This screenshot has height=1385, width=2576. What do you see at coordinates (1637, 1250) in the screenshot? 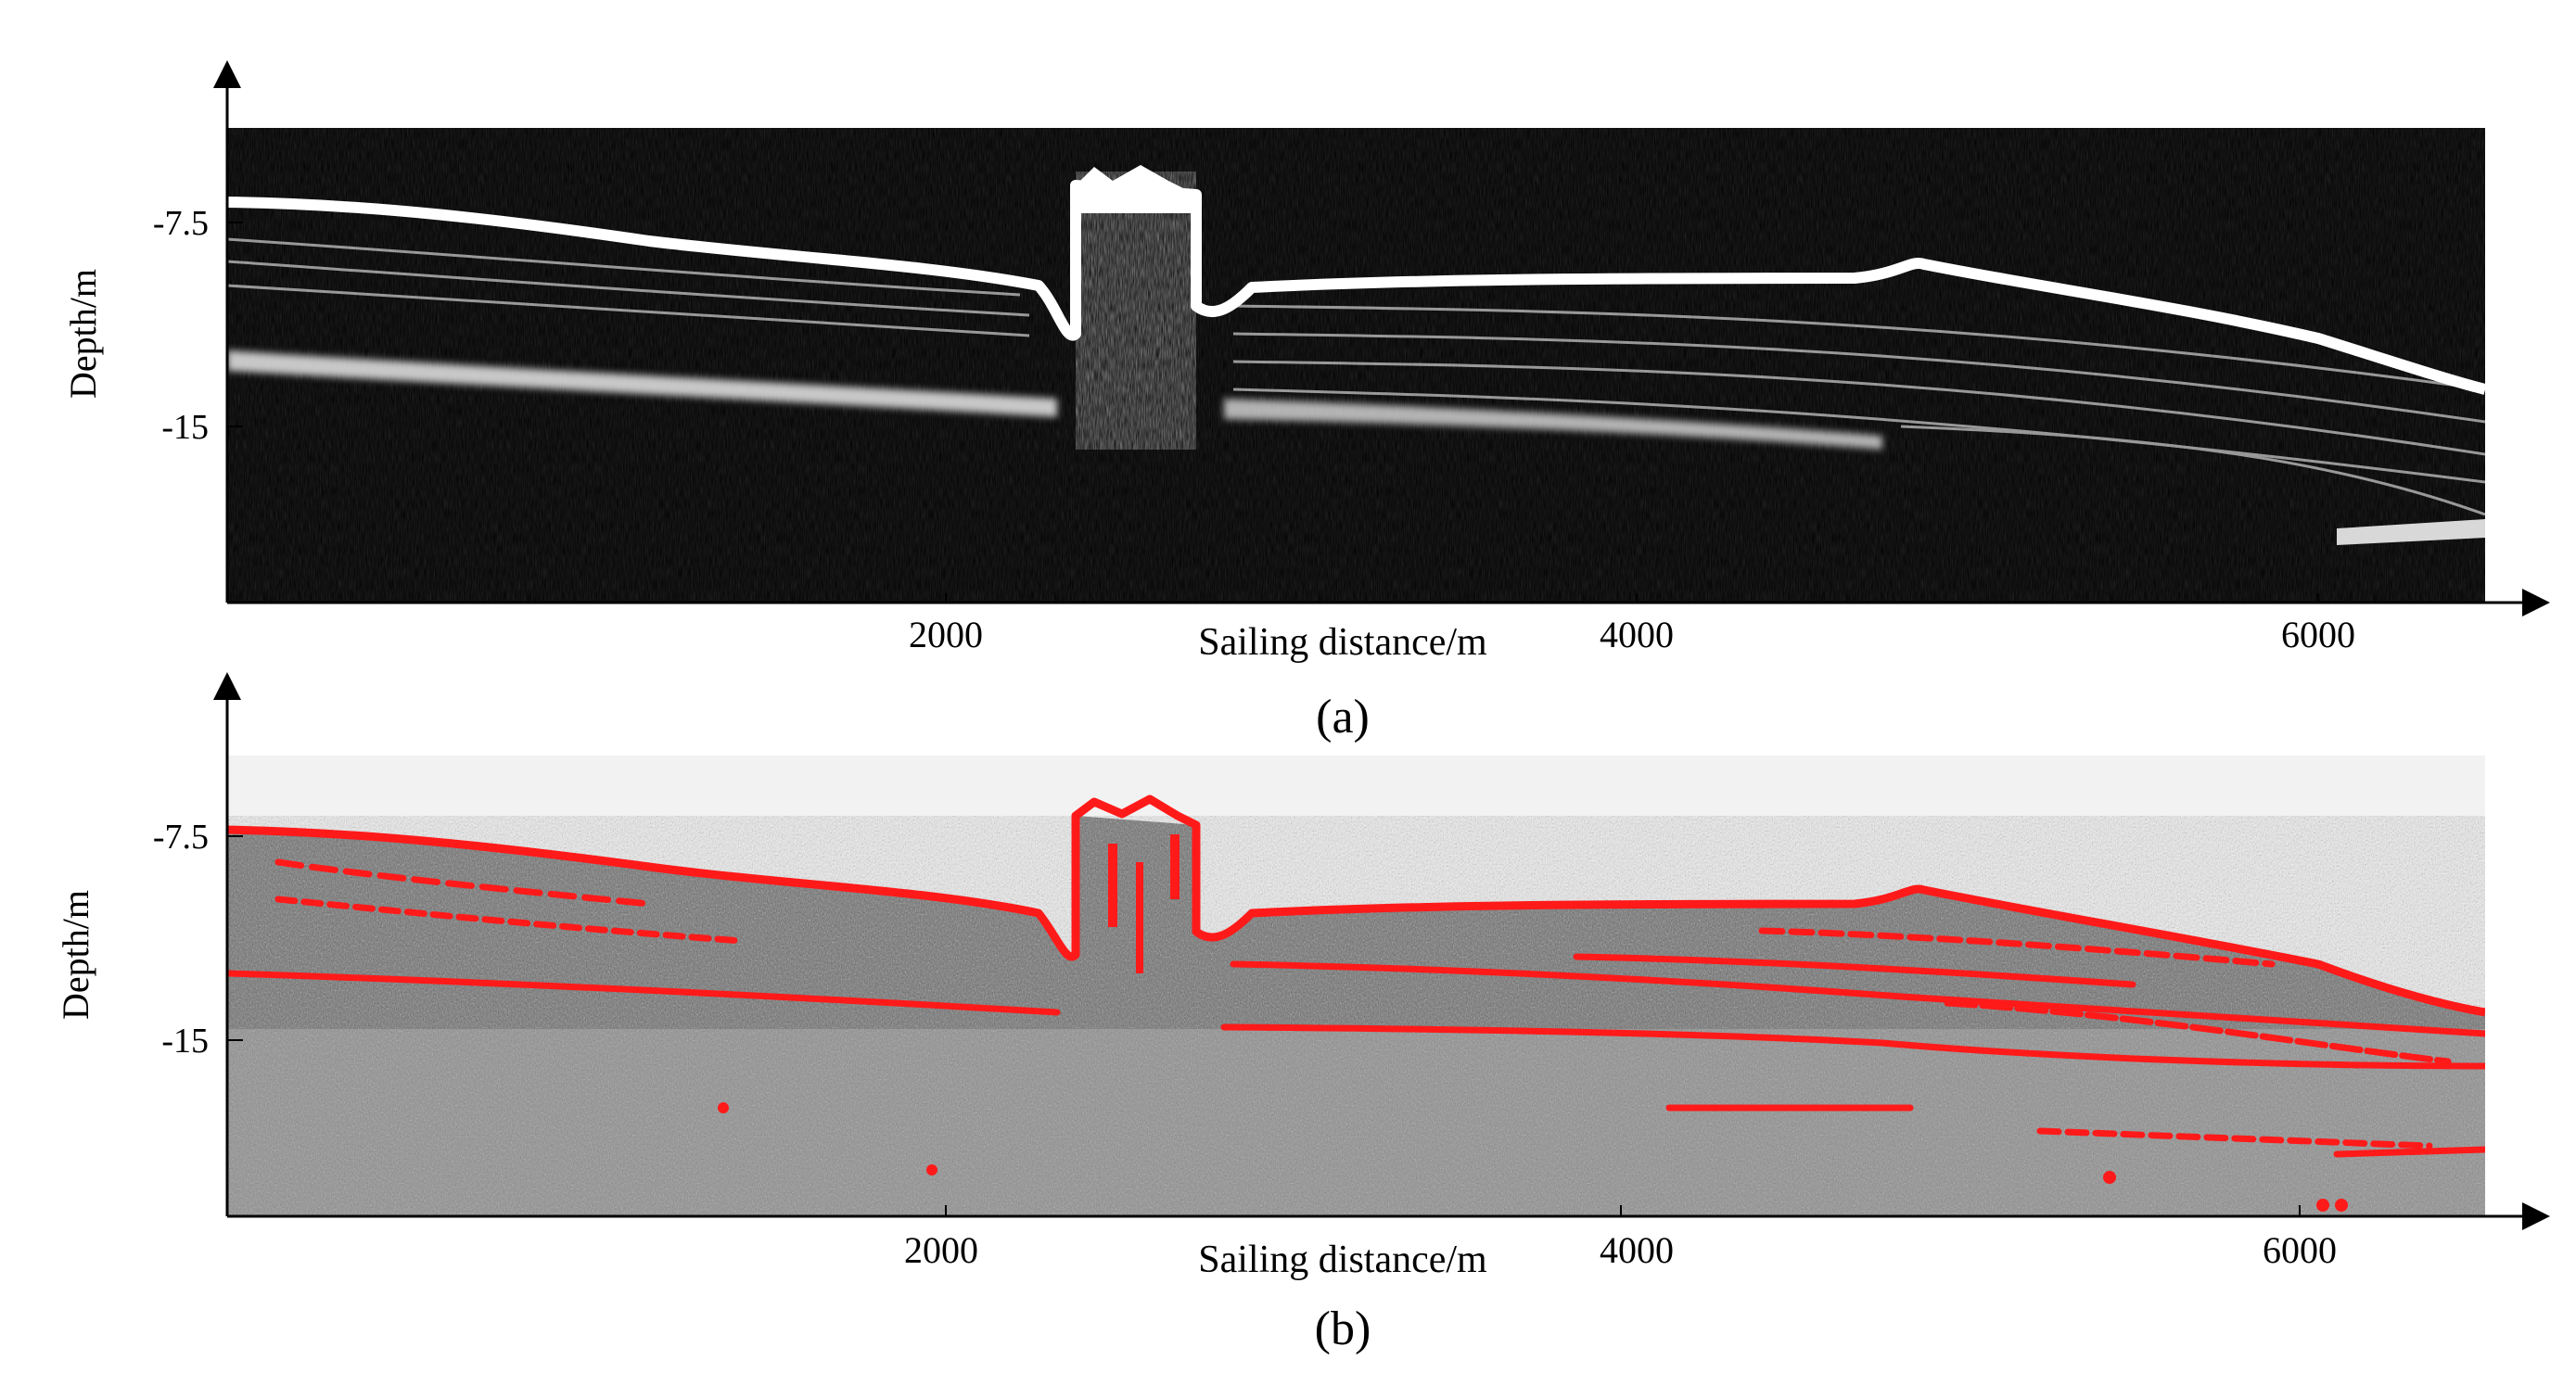
I see `x-tick-b-2: 4000` at bounding box center [1637, 1250].